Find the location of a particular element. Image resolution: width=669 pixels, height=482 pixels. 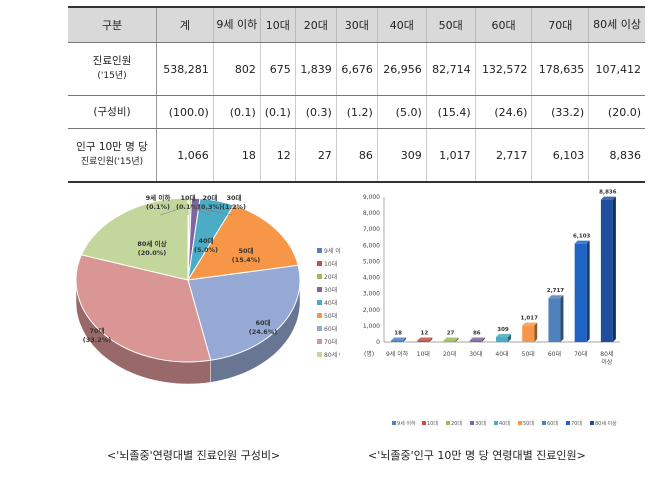

pie-data-label: 20대 (0.3%) is located at coordinates (210, 202).